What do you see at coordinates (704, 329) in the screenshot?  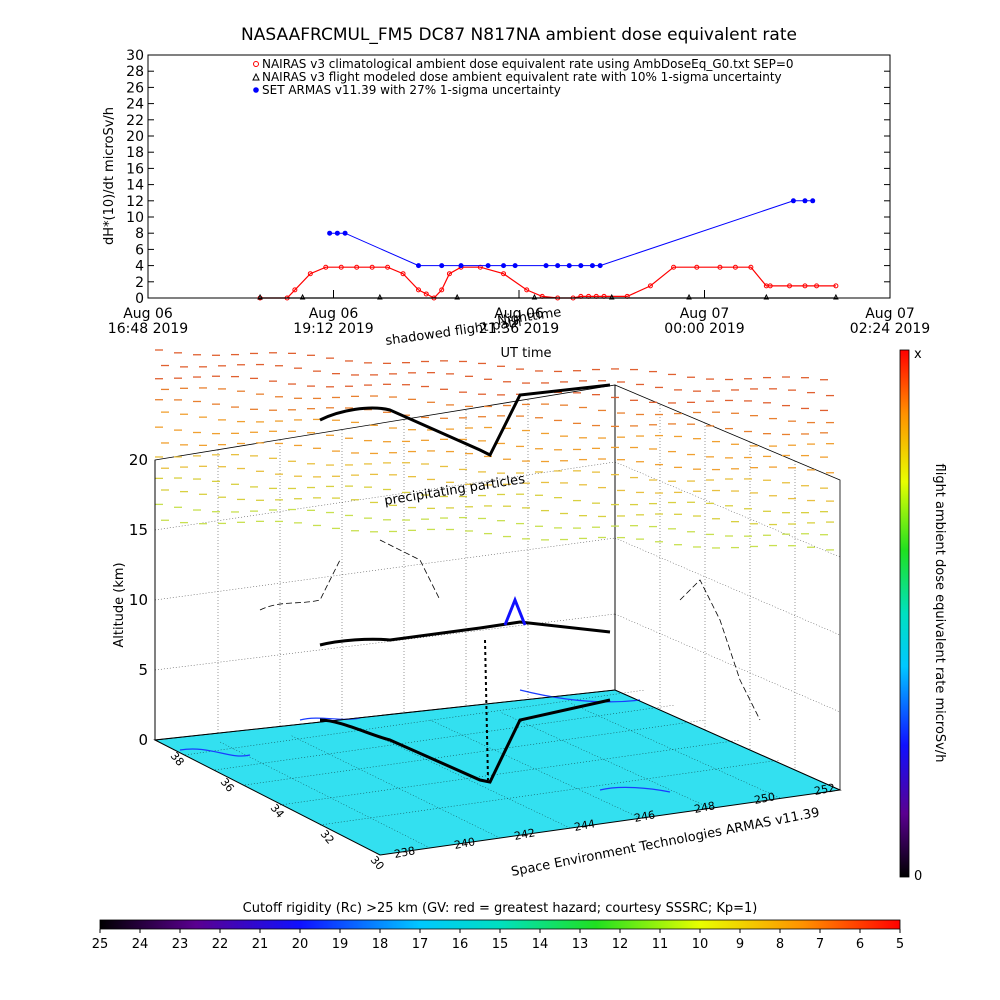 I see `x-tick-label-line2: 00:00 2019` at bounding box center [704, 329].